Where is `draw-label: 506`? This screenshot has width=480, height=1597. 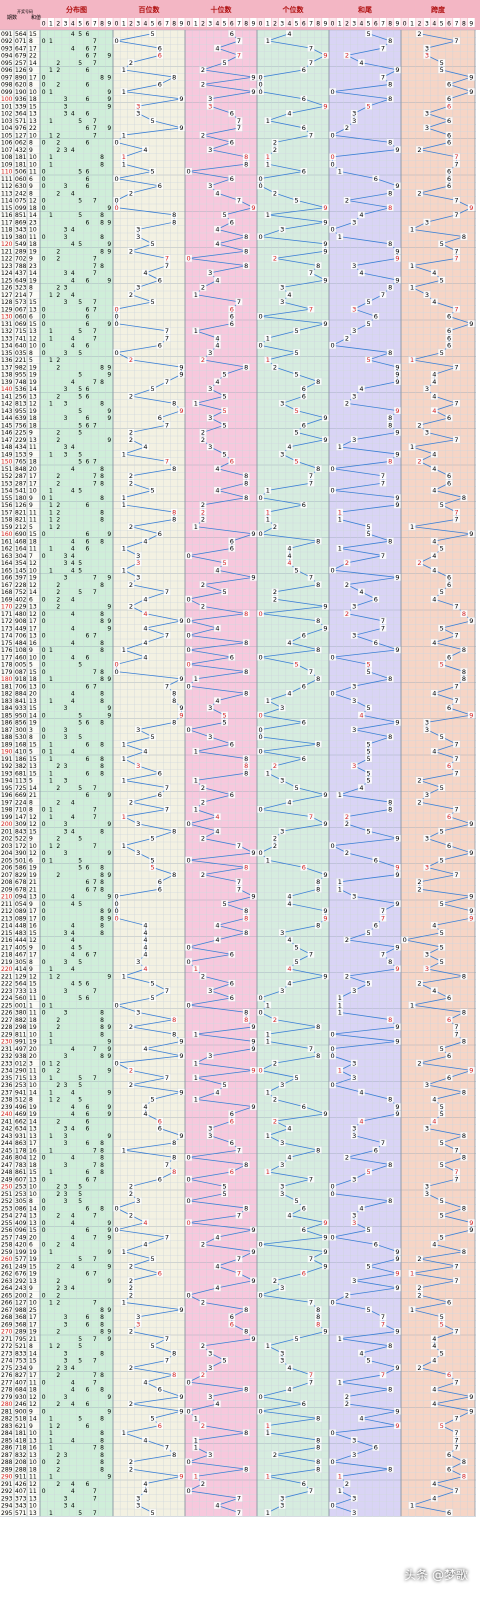
draw-label: 506 is located at coordinates (21, 172).